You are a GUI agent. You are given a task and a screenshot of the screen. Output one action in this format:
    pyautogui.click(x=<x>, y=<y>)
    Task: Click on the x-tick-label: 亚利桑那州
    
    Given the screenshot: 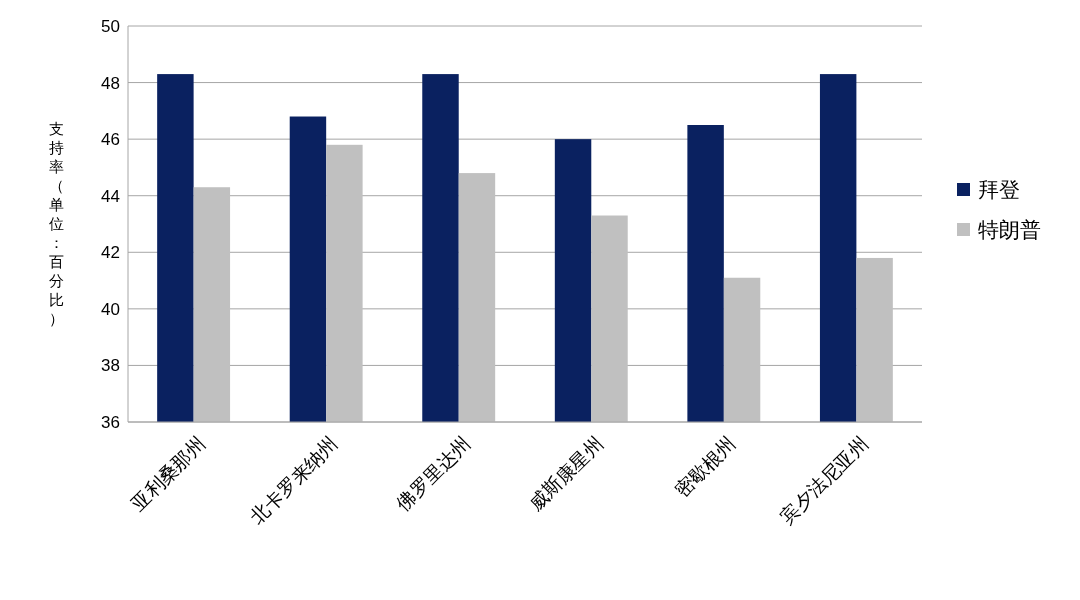 What is the action you would take?
    pyautogui.click(x=168, y=473)
    